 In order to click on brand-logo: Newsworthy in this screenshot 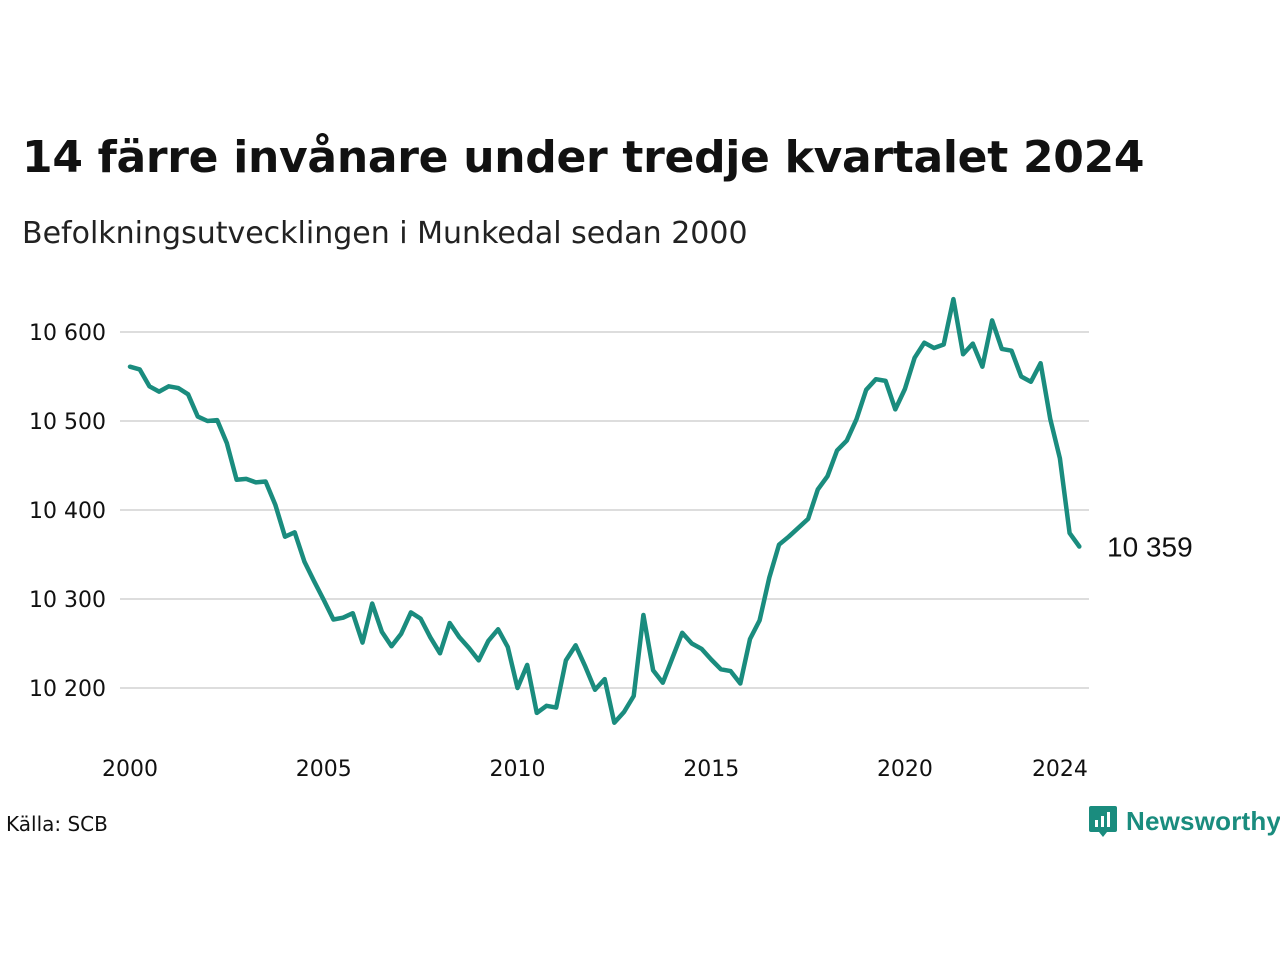, I will do `click(1184, 821)`.